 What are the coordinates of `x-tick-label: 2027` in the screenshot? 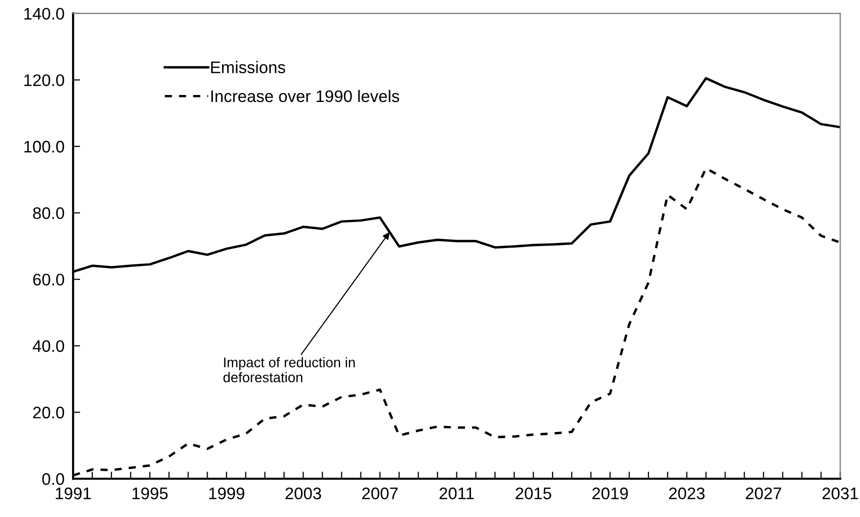 It's located at (764, 494).